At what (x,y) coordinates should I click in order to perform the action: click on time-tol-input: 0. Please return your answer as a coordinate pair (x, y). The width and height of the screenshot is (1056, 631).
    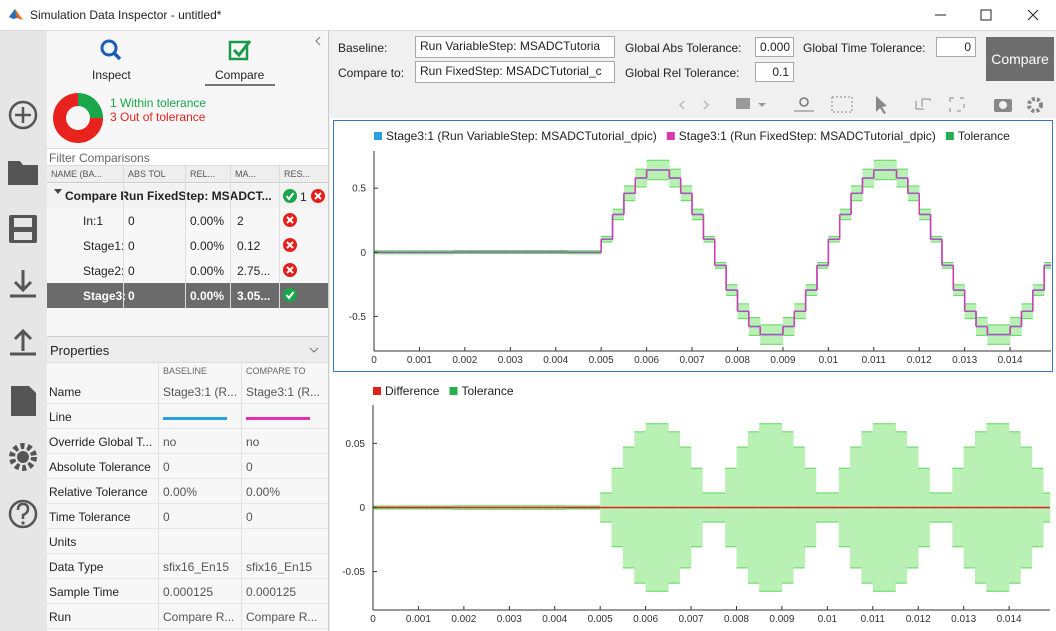
    Looking at the image, I should click on (956, 47).